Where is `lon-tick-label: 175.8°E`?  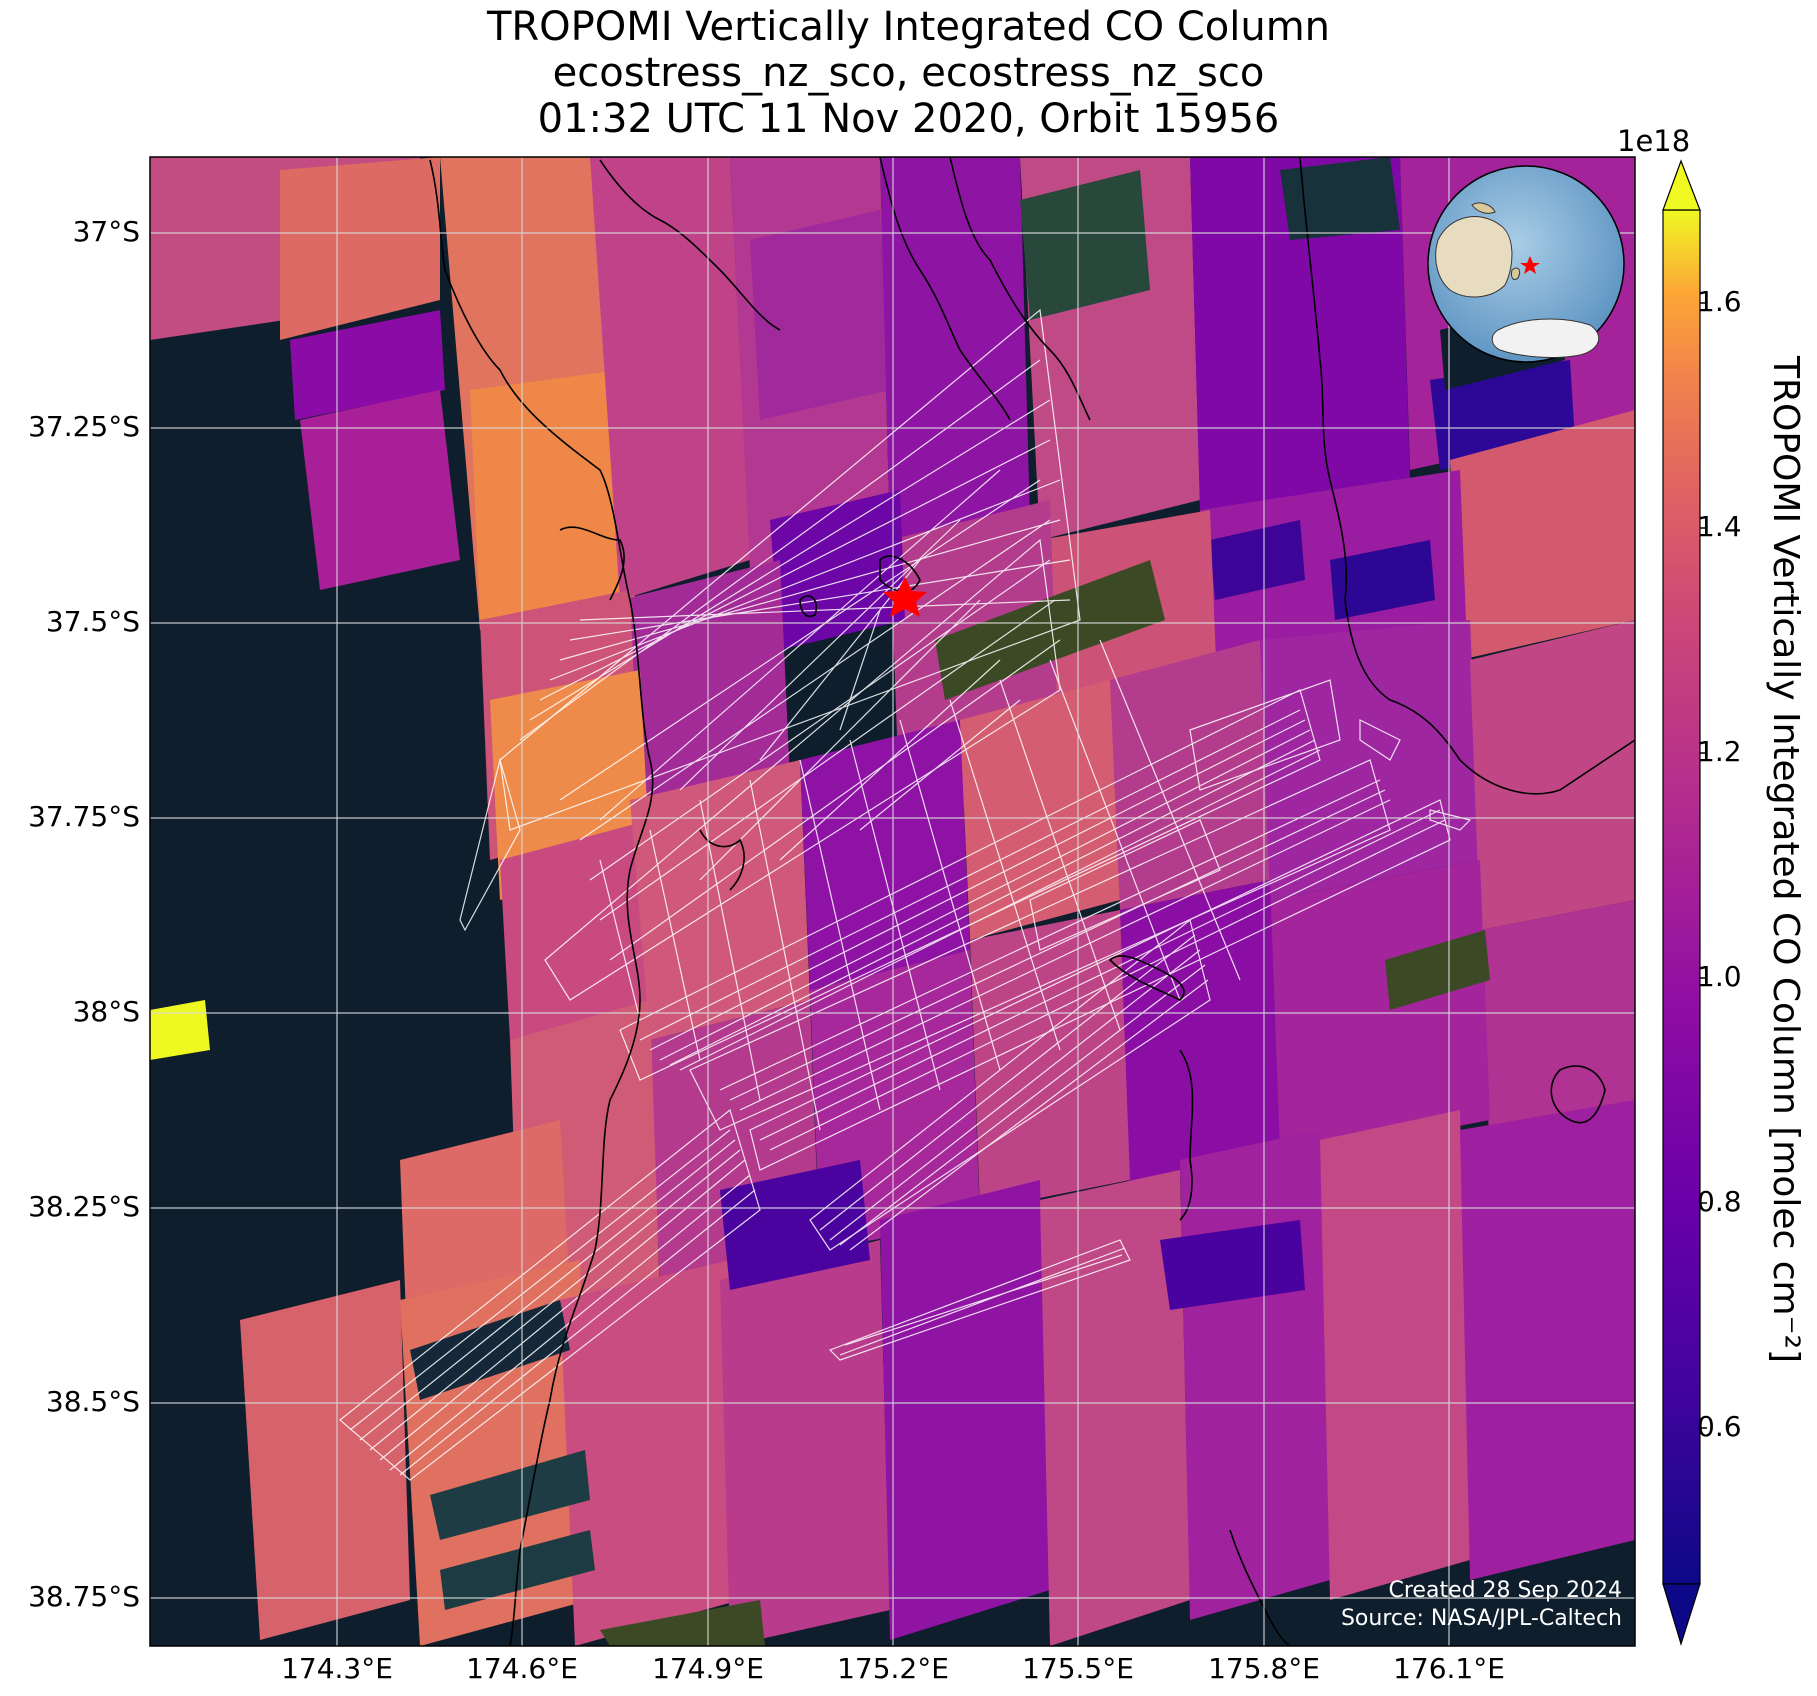
lon-tick-label: 175.8°E is located at coordinates (1264, 1668).